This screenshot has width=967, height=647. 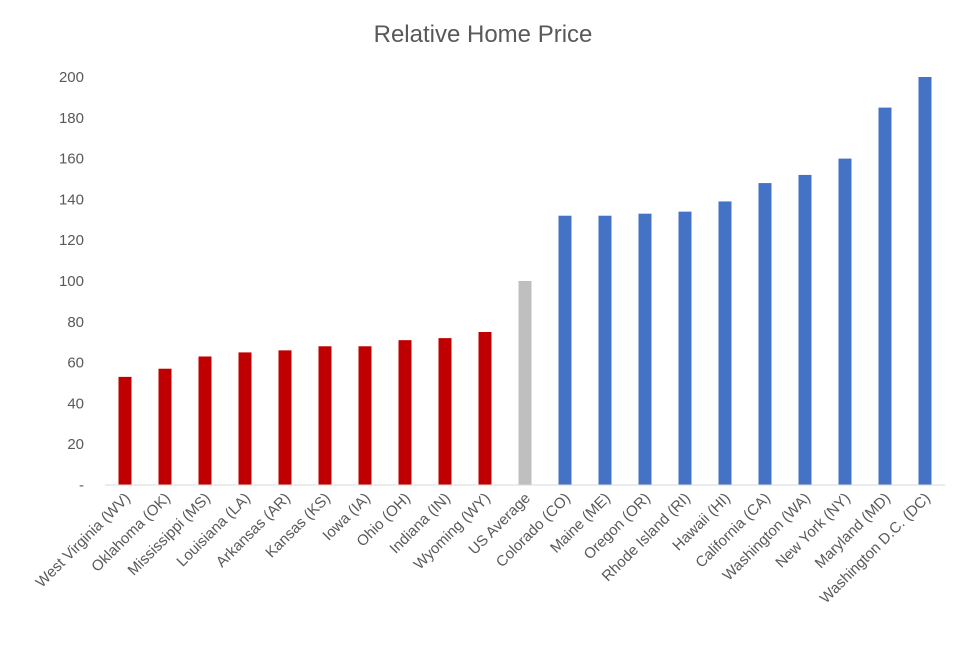 What do you see at coordinates (81, 485) in the screenshot?
I see `y-tick-label: -` at bounding box center [81, 485].